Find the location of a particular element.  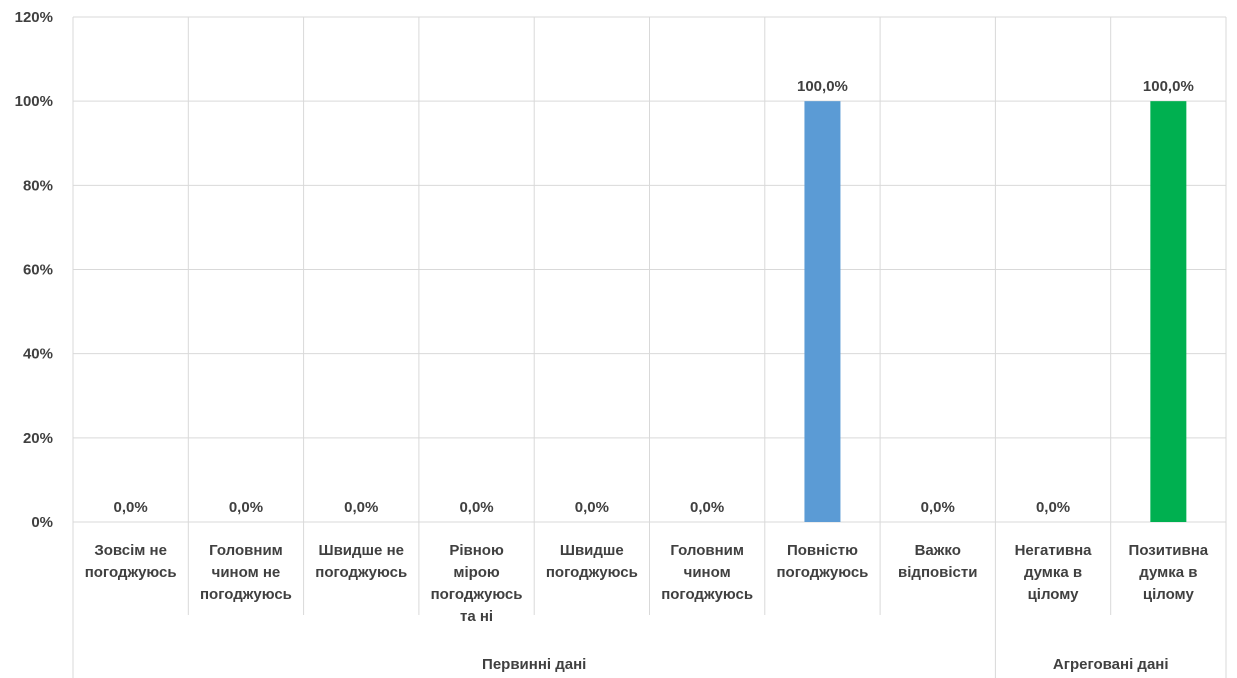

category-label: Зовсім не погоджуюсь is located at coordinates (131, 561).